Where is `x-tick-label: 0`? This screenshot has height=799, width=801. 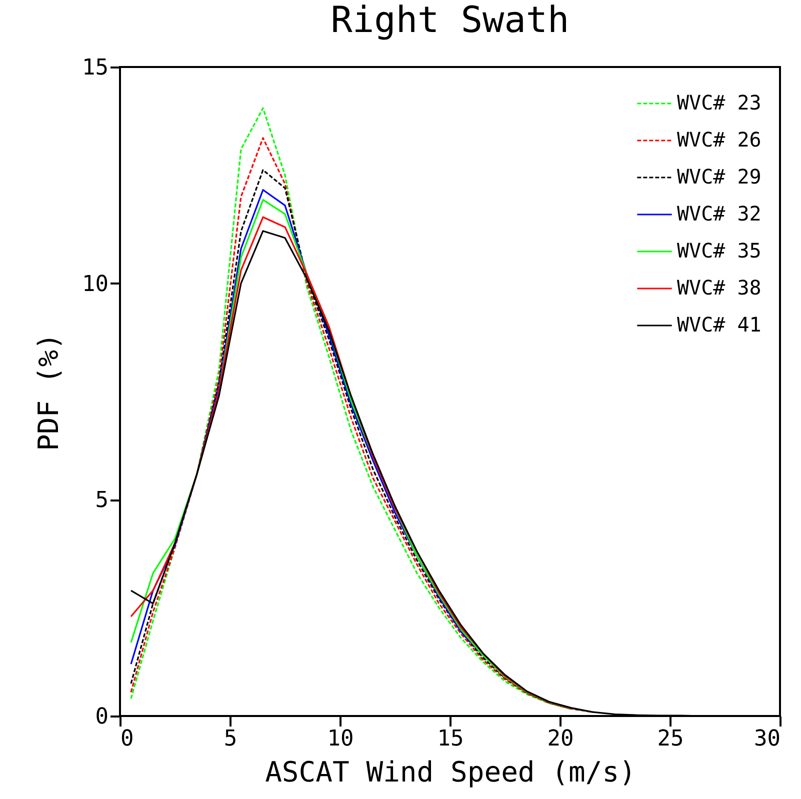
x-tick-label: 0 is located at coordinates (127, 739).